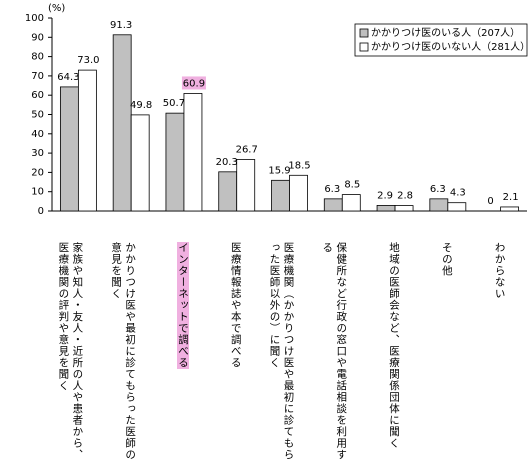 The image size is (532, 472). I want to click on y-tick-label: 50, so click(37, 115).